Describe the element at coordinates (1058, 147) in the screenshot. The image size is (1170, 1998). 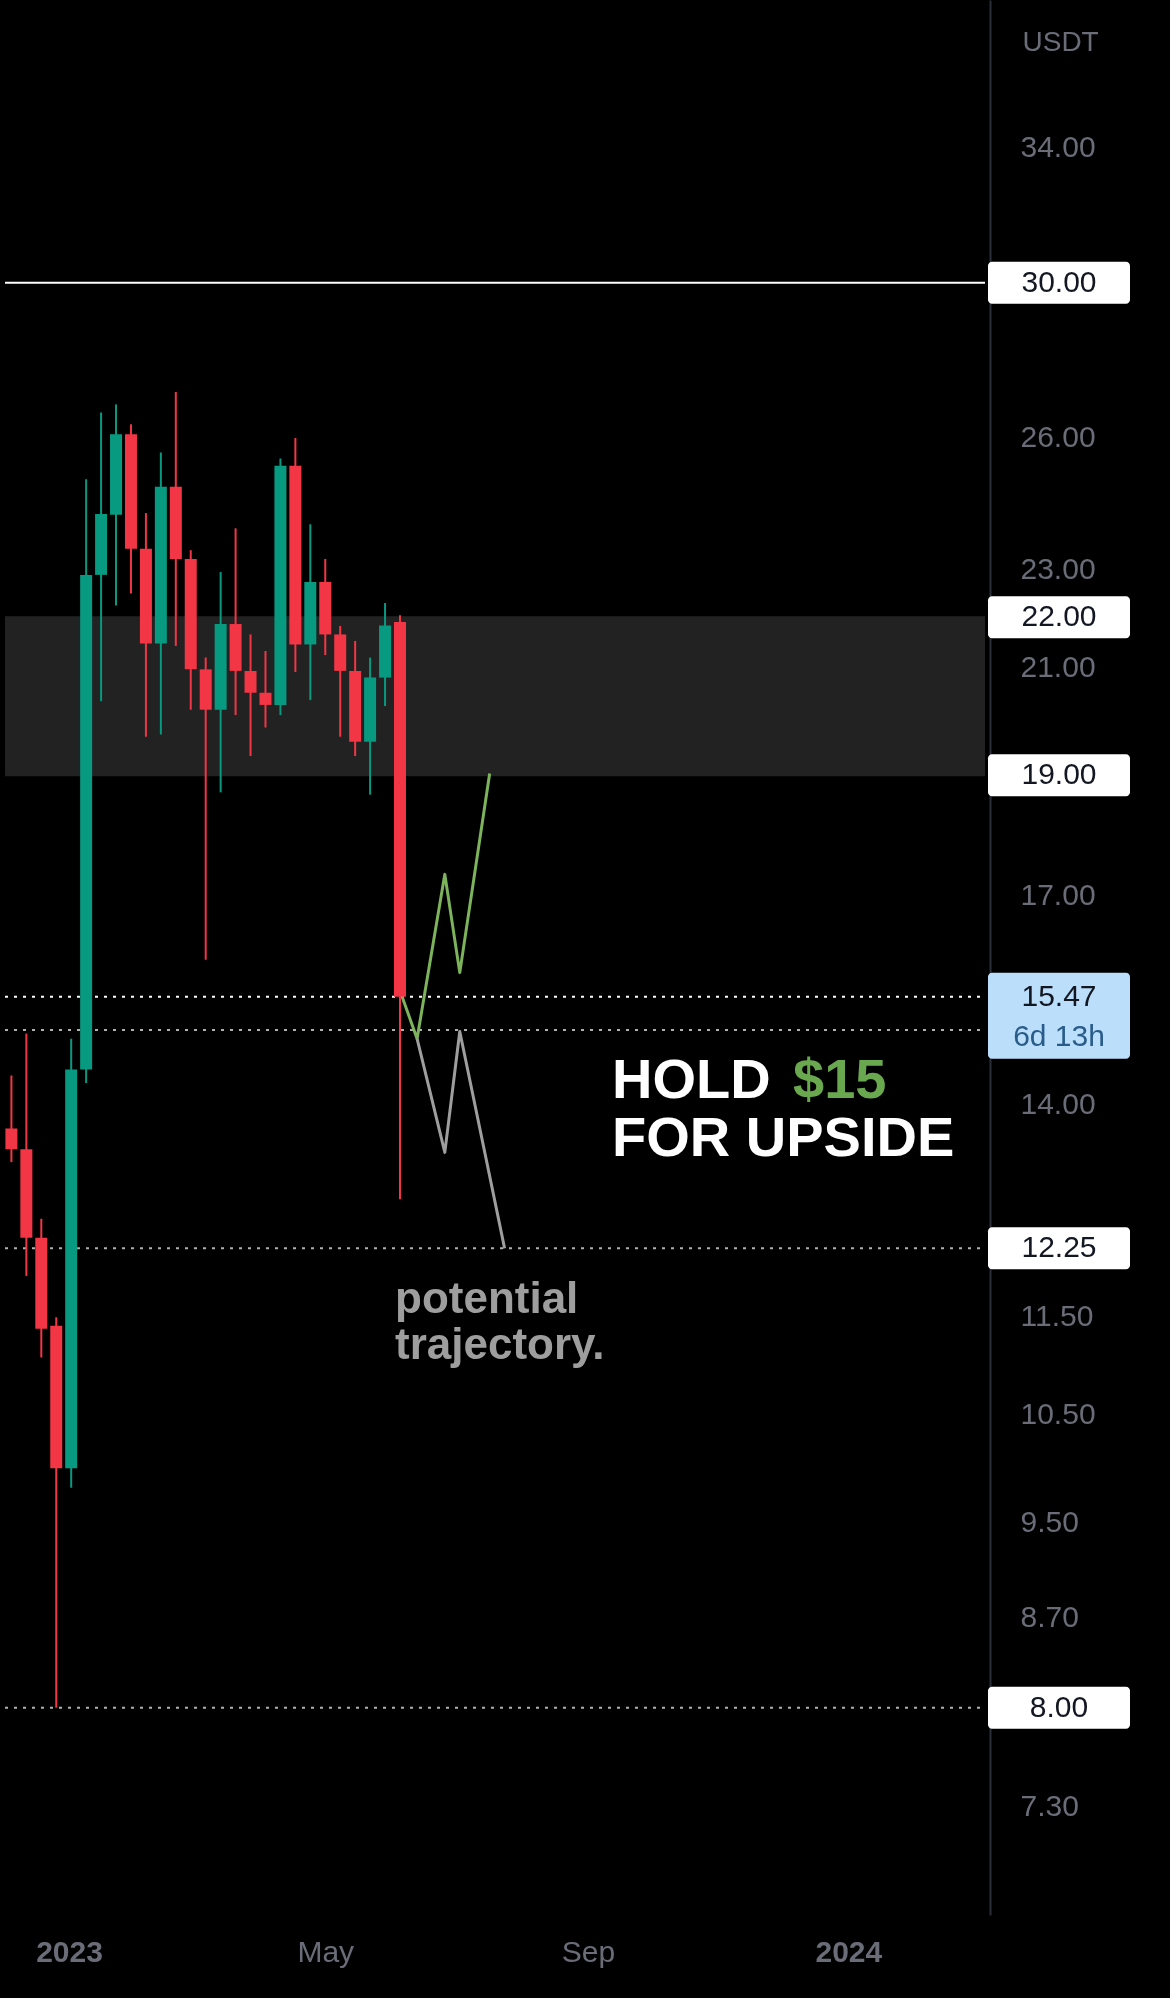
I see `y-tick-label: 34.00` at that location.